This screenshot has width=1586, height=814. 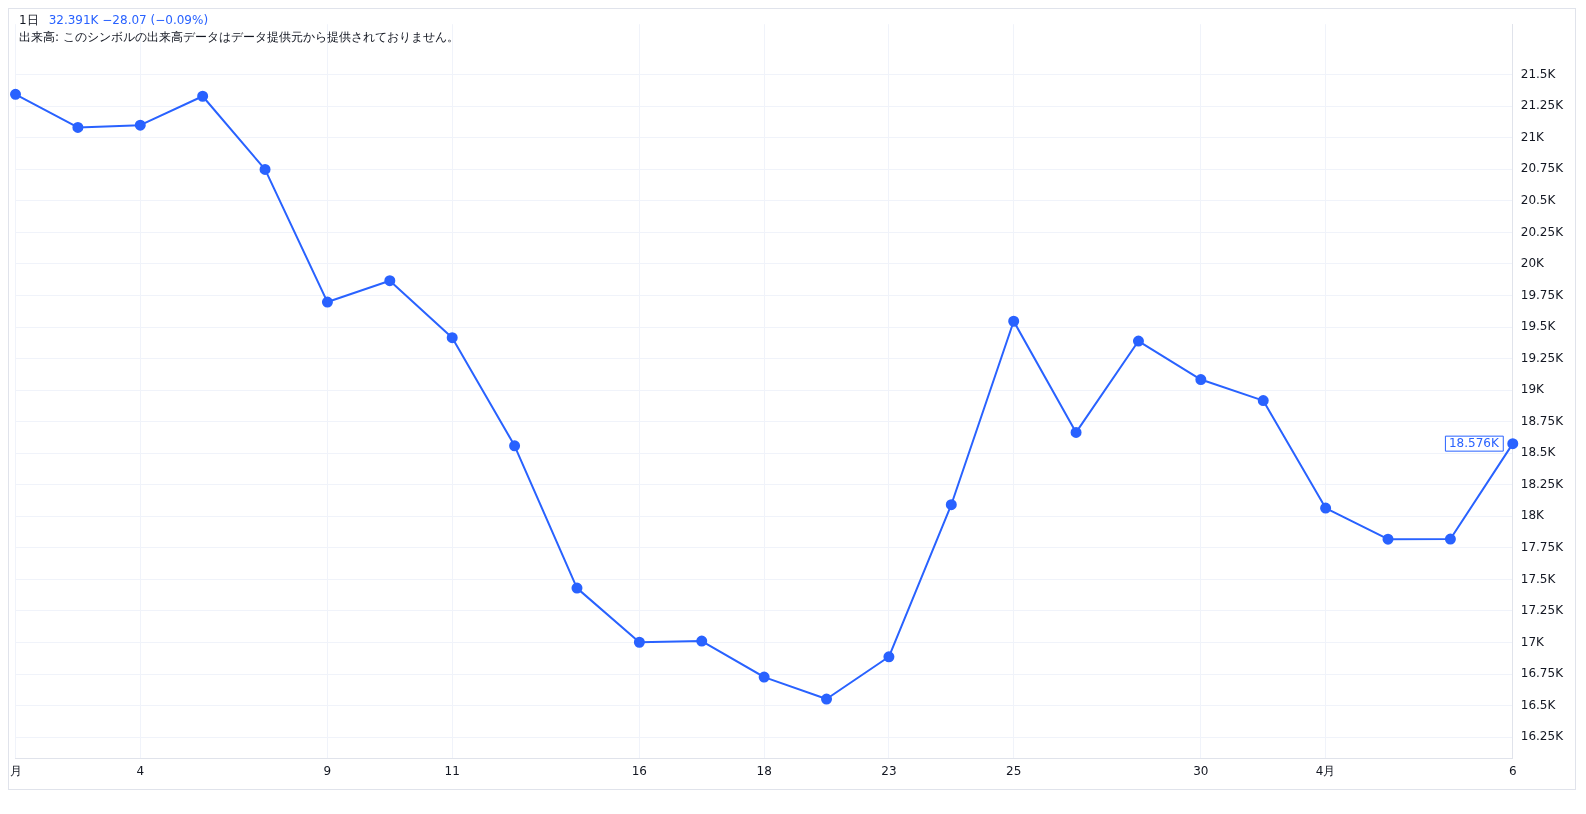 What do you see at coordinates (639, 770) in the screenshot?
I see `x-tick-label: 16` at bounding box center [639, 770].